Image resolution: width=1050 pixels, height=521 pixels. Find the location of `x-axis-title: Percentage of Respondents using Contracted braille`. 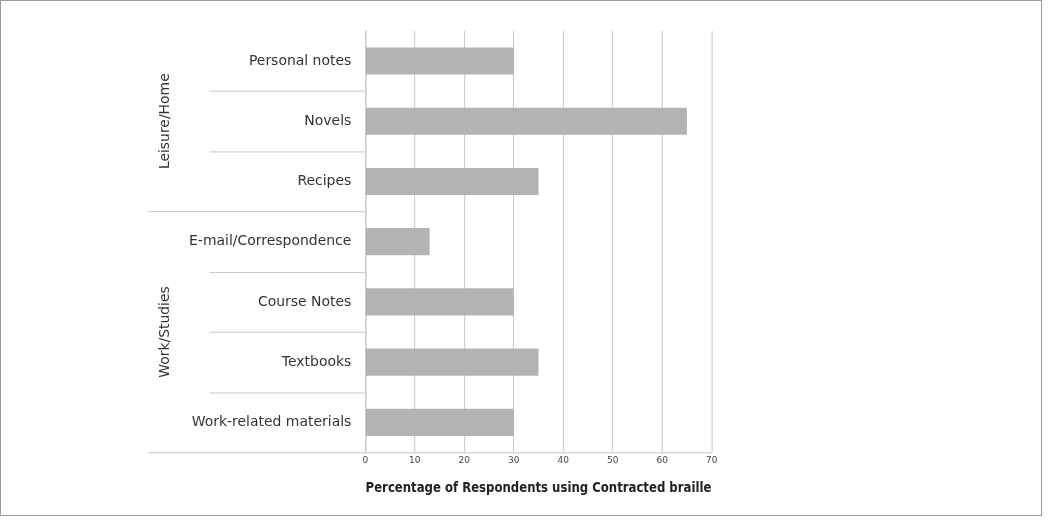

x-axis-title: Percentage of Respondents using Contracted braille is located at coordinates (538, 487).